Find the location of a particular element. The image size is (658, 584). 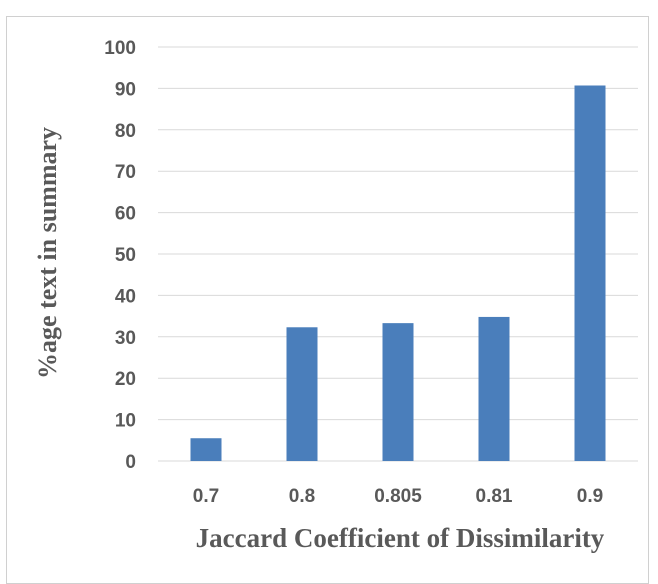

bar-0.81 is located at coordinates (494, 388).